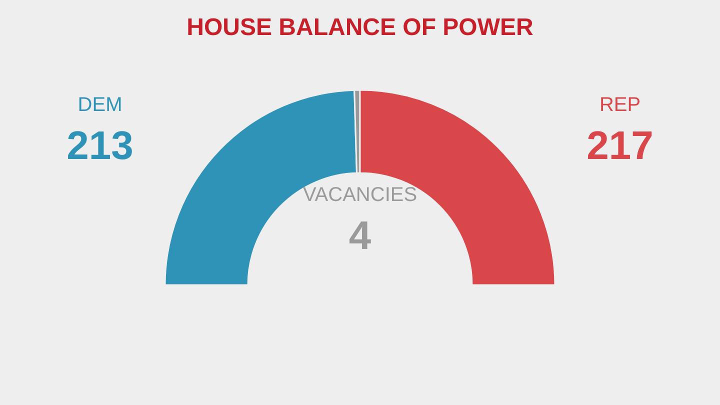 Image resolution: width=720 pixels, height=405 pixels. I want to click on slice-label: DEM, so click(100, 105).